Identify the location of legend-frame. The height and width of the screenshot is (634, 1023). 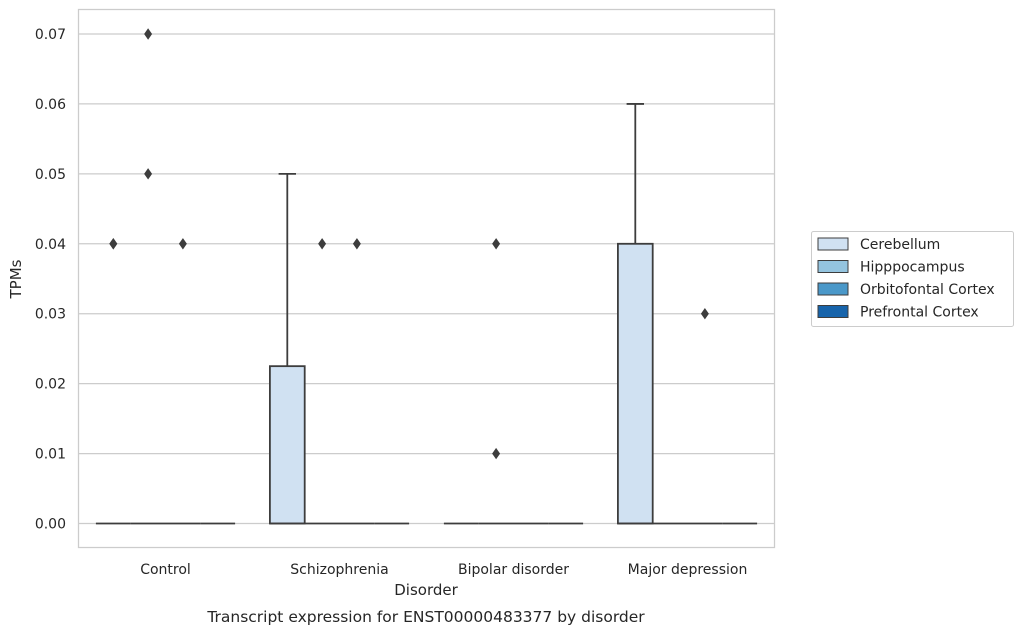
(912, 279).